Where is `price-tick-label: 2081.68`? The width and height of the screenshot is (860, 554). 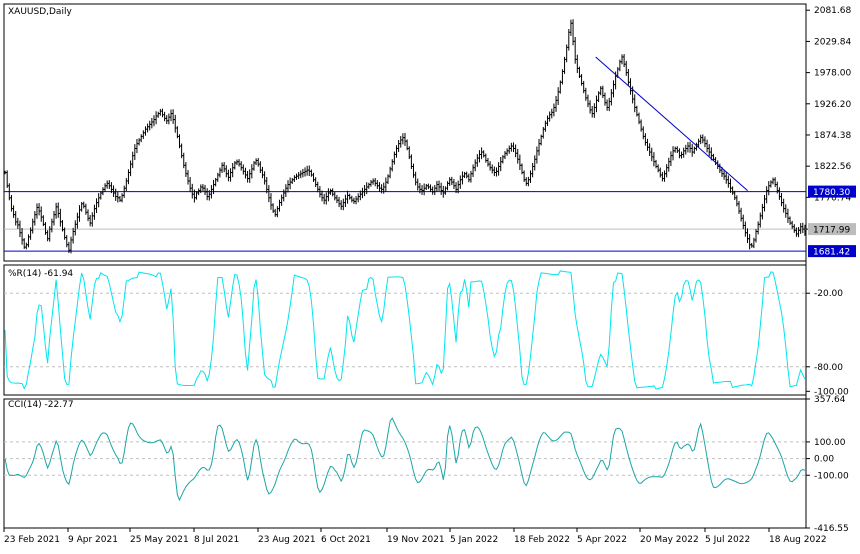 price-tick-label: 2081.68 is located at coordinates (832, 11).